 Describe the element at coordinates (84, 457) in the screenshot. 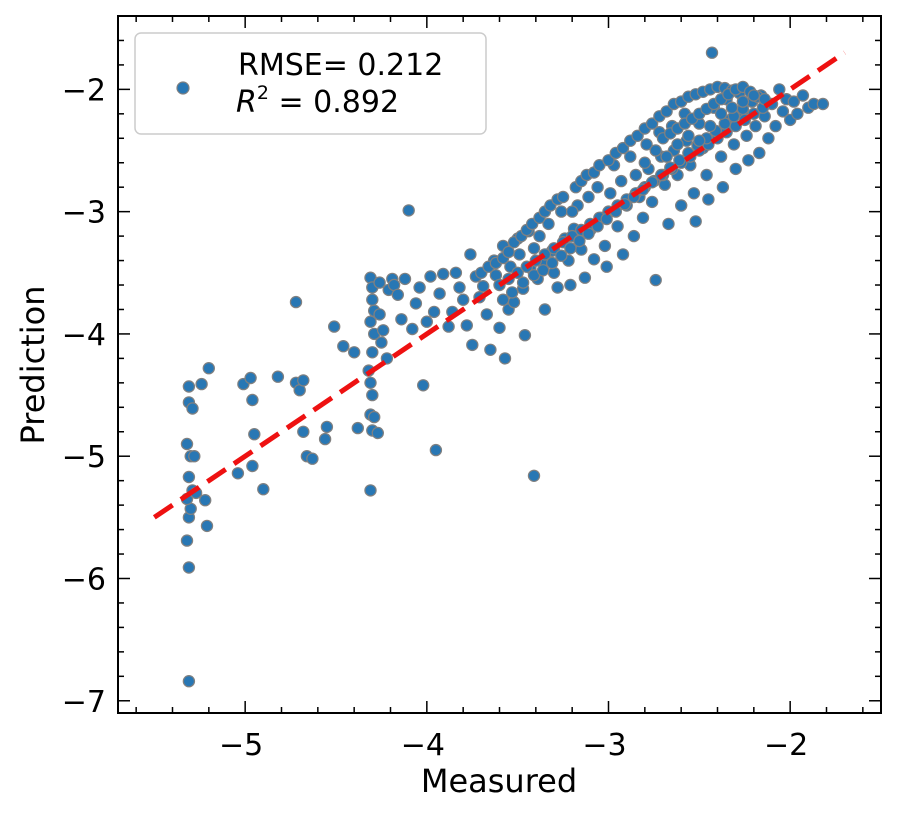

I see `y-tick-label: −5` at that location.